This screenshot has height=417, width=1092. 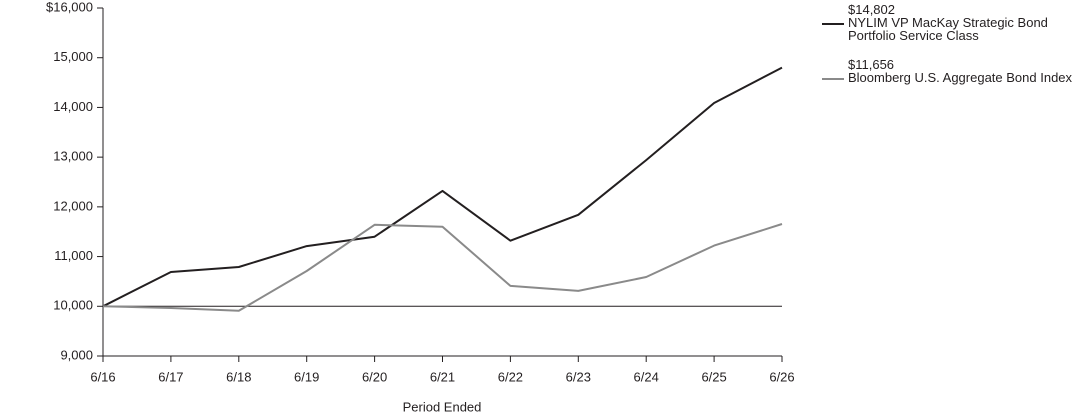 I want to click on x-tick-label: 6/18, so click(x=238, y=376).